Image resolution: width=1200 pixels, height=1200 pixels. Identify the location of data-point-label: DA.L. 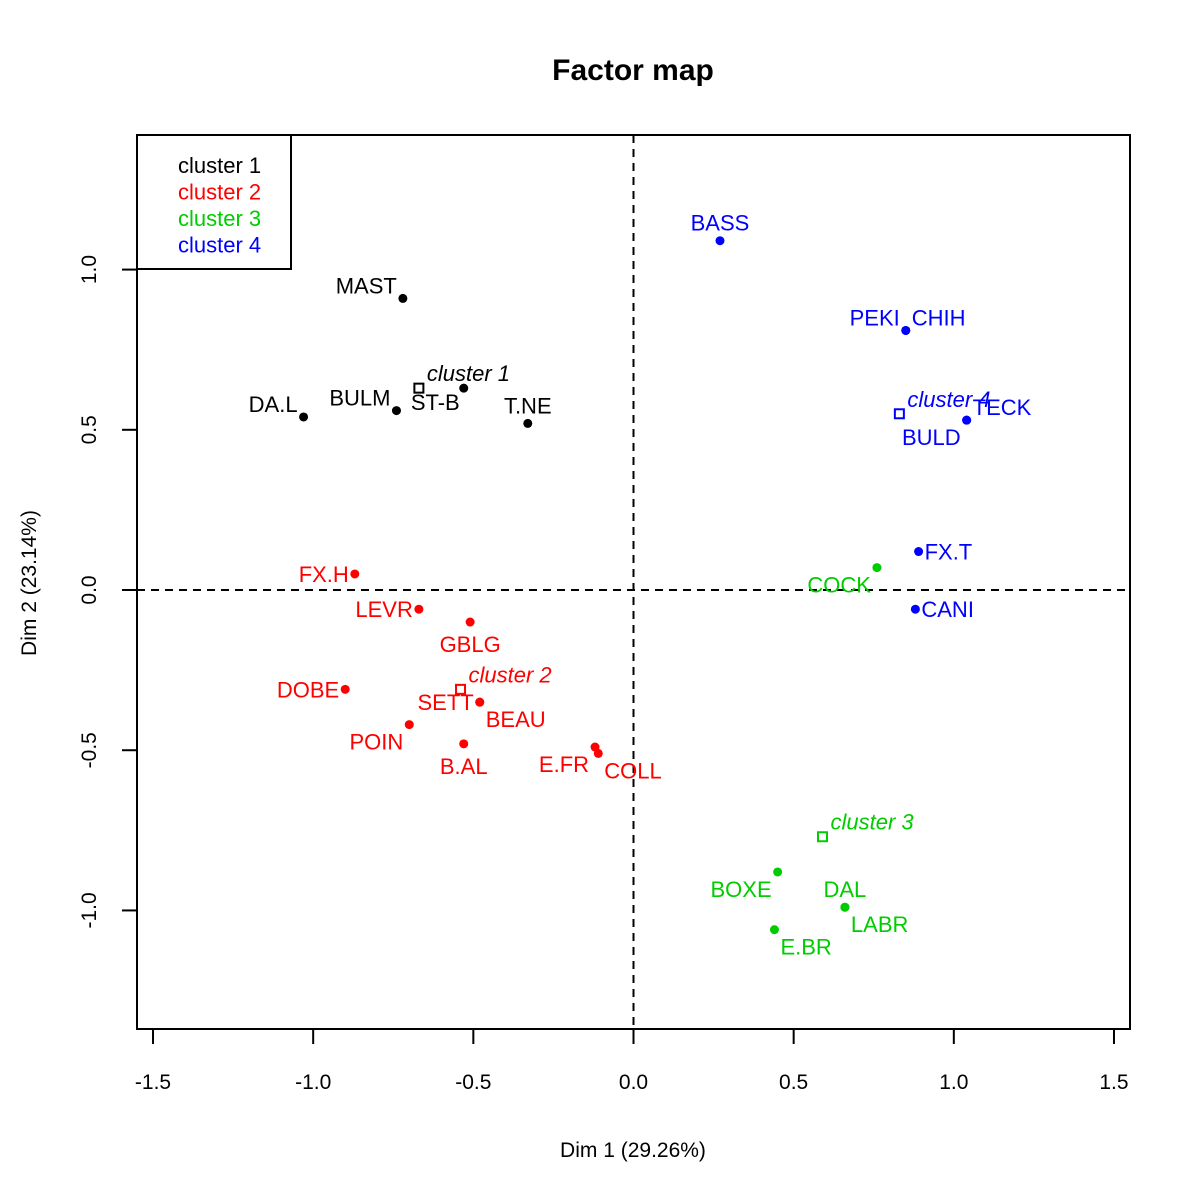
(273, 404).